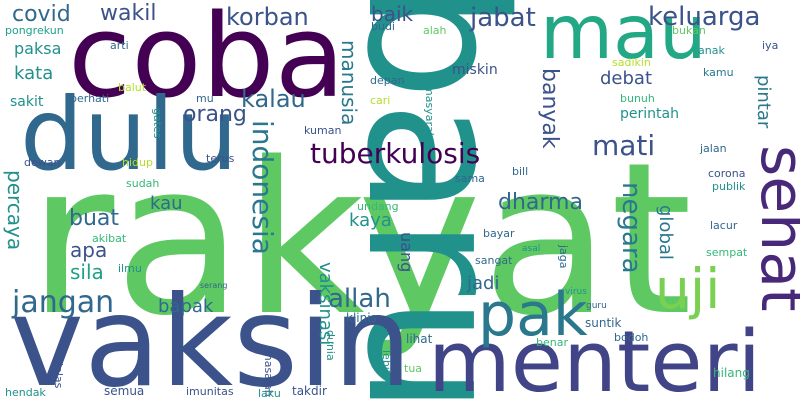 This screenshot has width=800, height=400. What do you see at coordinates (520, 171) in the screenshot?
I see `word-bill: bill` at bounding box center [520, 171].